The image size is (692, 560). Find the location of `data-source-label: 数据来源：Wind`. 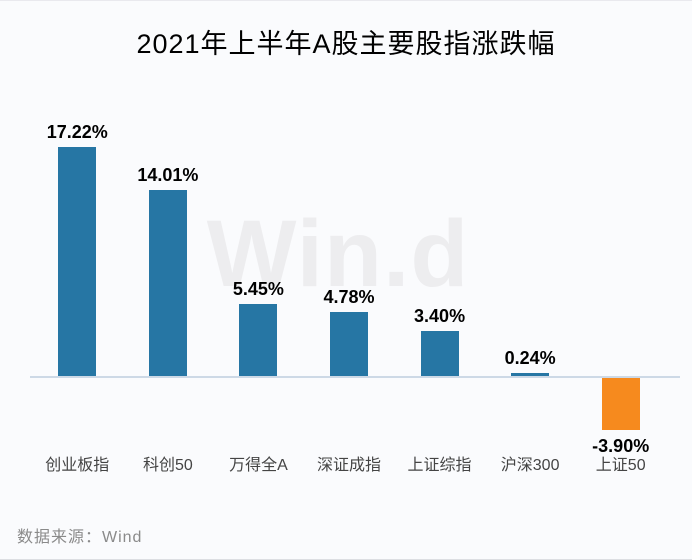

data-source-label: 数据来源：Wind is located at coordinates (80, 537).